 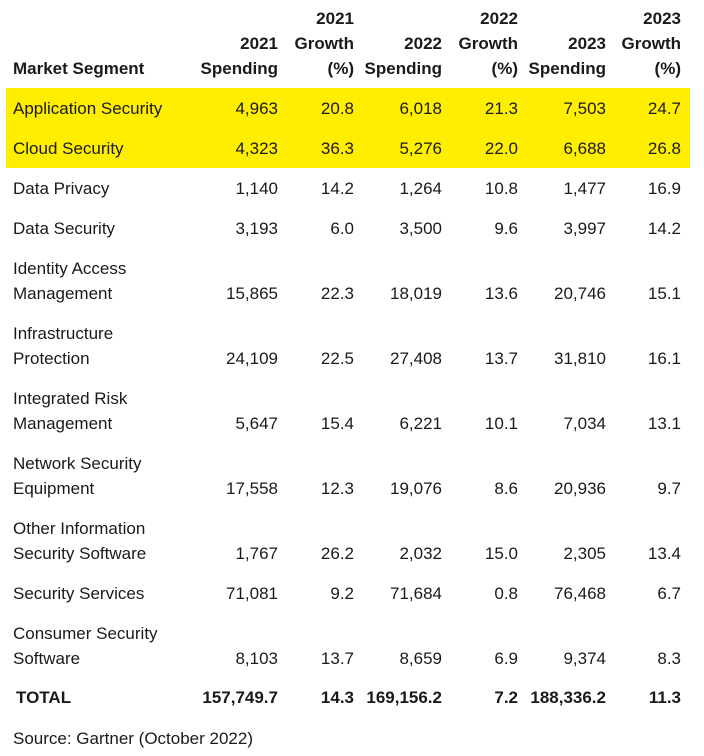 I want to click on cell-value: 18,019, so click(x=416, y=293).